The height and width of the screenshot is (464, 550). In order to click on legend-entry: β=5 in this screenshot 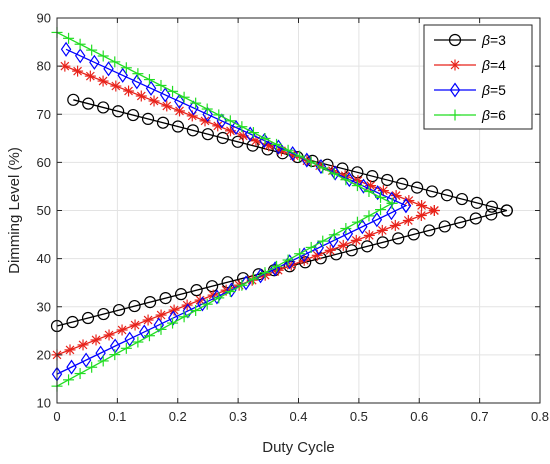, I will do `click(470, 90)`.